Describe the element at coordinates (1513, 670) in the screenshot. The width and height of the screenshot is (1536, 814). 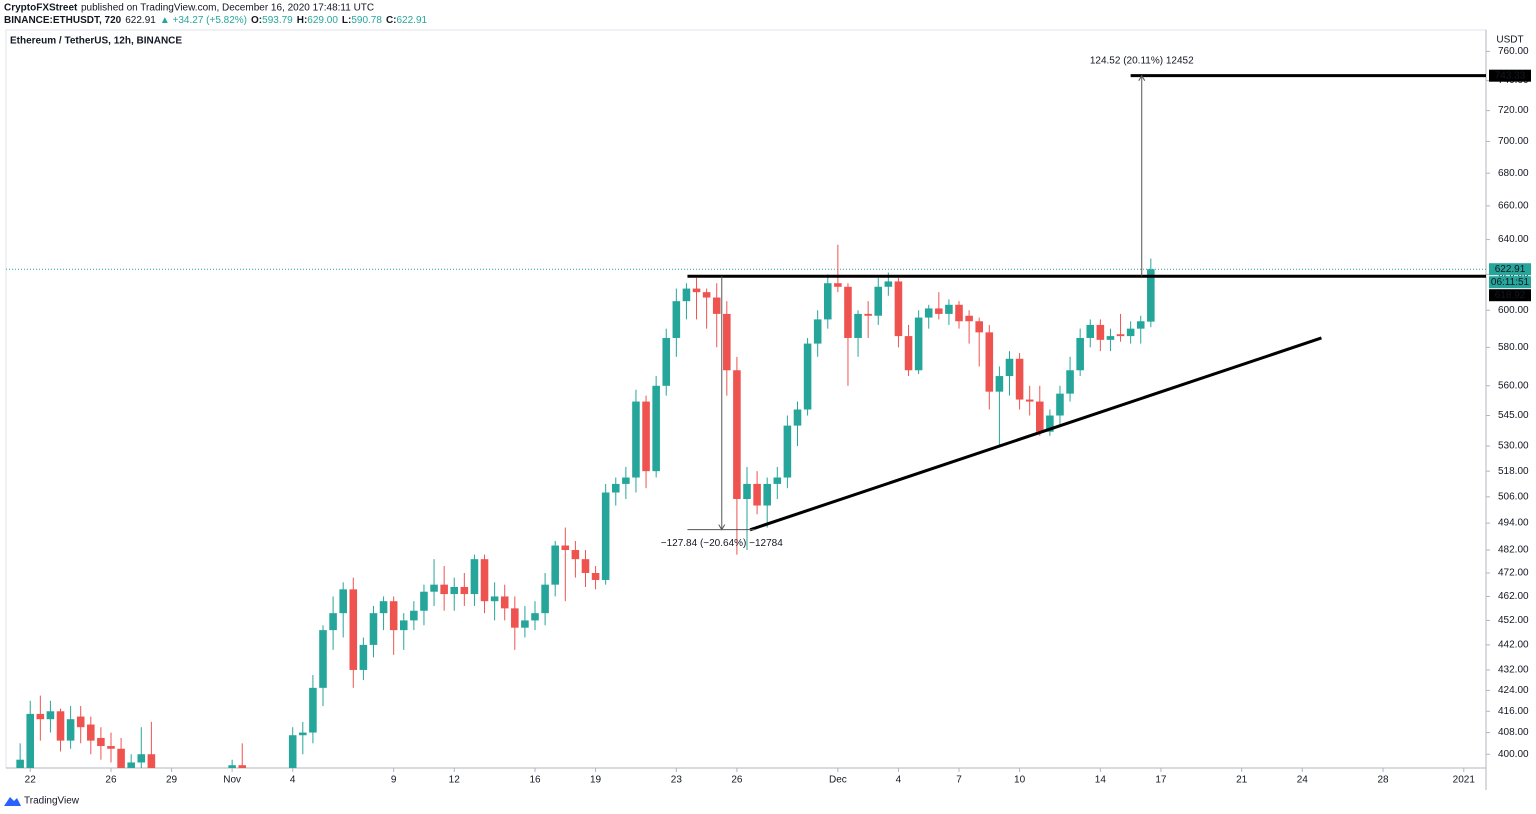
I see `y-tick-label: 432.00` at that location.